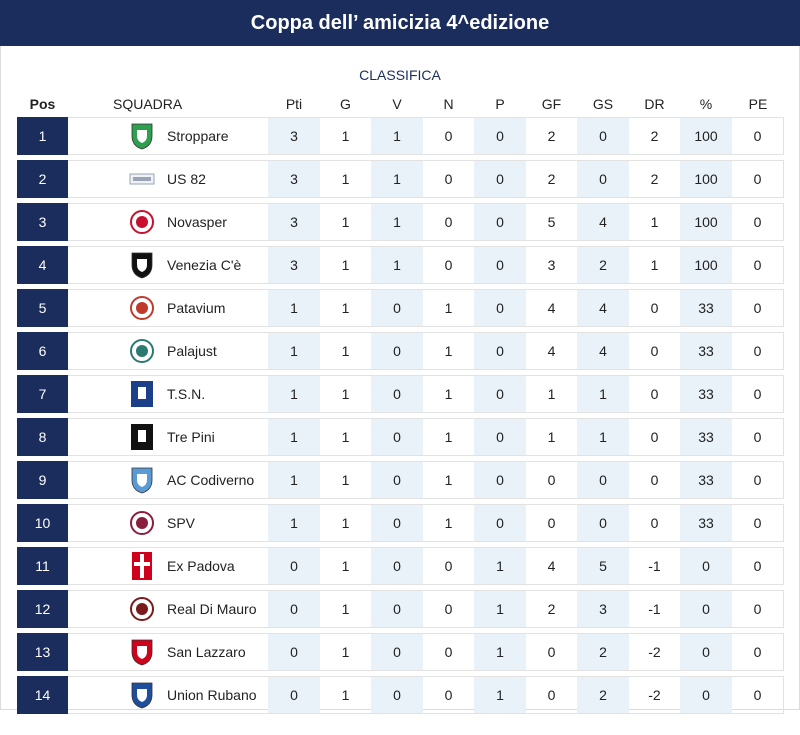  I want to click on team-wrap: Patavium, so click(168, 308).